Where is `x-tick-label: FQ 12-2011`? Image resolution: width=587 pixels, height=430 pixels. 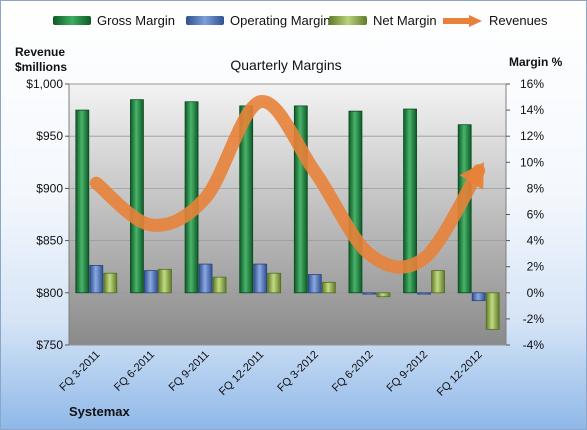
x-tick-label: FQ 12-2011 is located at coordinates (241, 373).